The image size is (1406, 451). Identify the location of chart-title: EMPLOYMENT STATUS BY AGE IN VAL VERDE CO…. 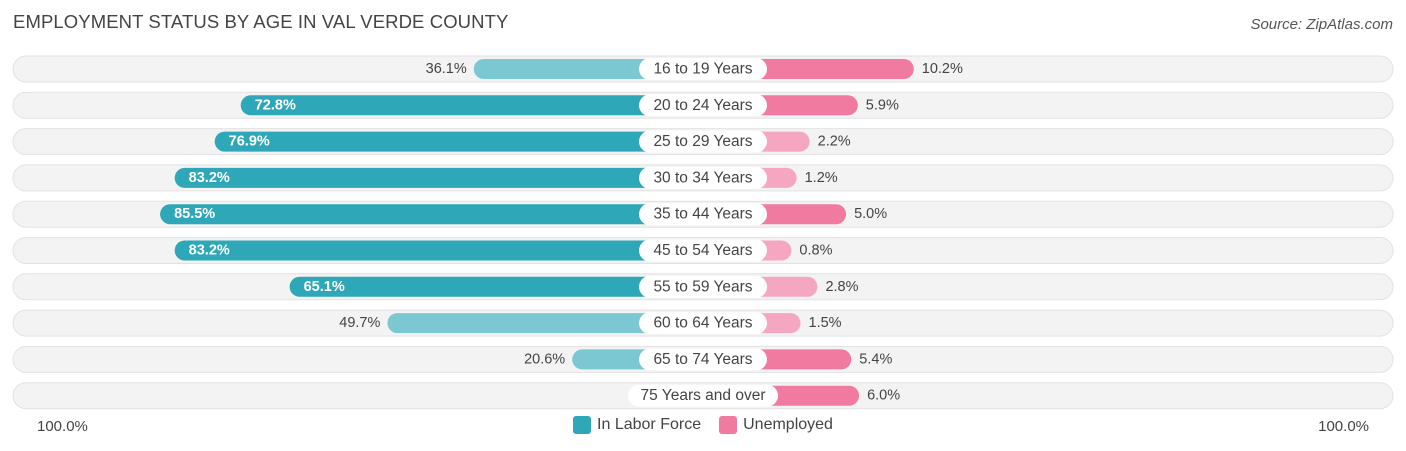
(261, 21).